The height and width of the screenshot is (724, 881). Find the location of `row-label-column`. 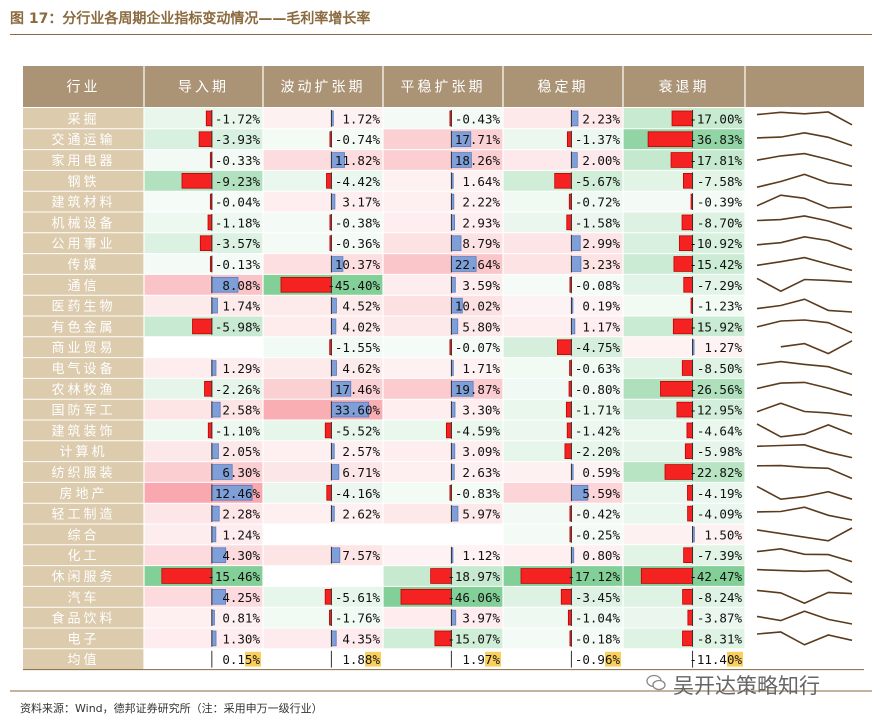

row-label-column is located at coordinates (83, 389).